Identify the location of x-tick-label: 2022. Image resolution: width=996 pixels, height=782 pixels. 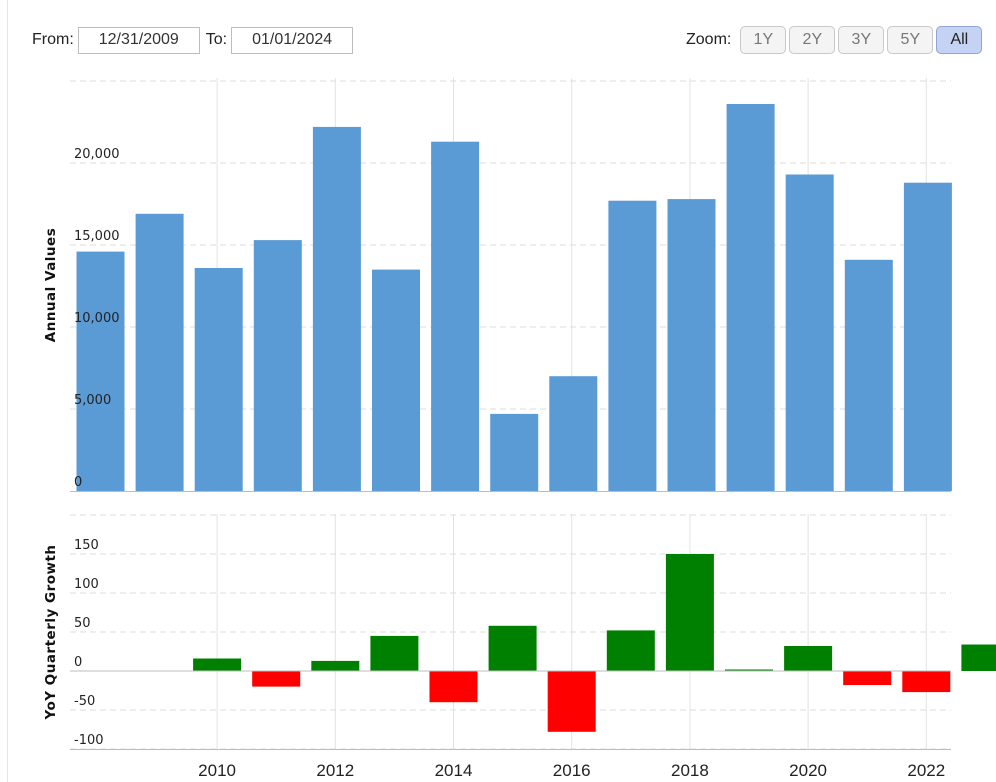
(926, 770).